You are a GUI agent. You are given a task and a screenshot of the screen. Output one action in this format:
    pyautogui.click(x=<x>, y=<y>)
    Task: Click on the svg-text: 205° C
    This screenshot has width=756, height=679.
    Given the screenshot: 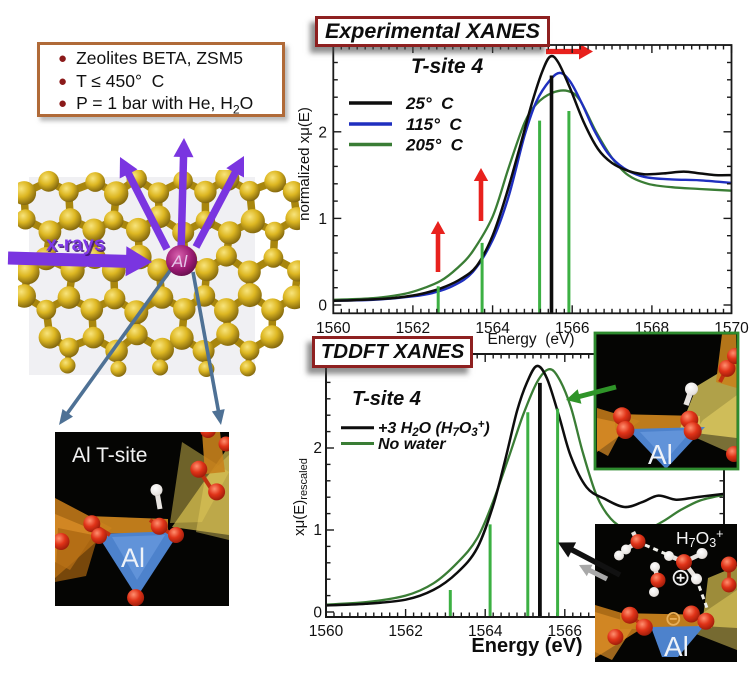 What is the action you would take?
    pyautogui.click(x=434, y=145)
    